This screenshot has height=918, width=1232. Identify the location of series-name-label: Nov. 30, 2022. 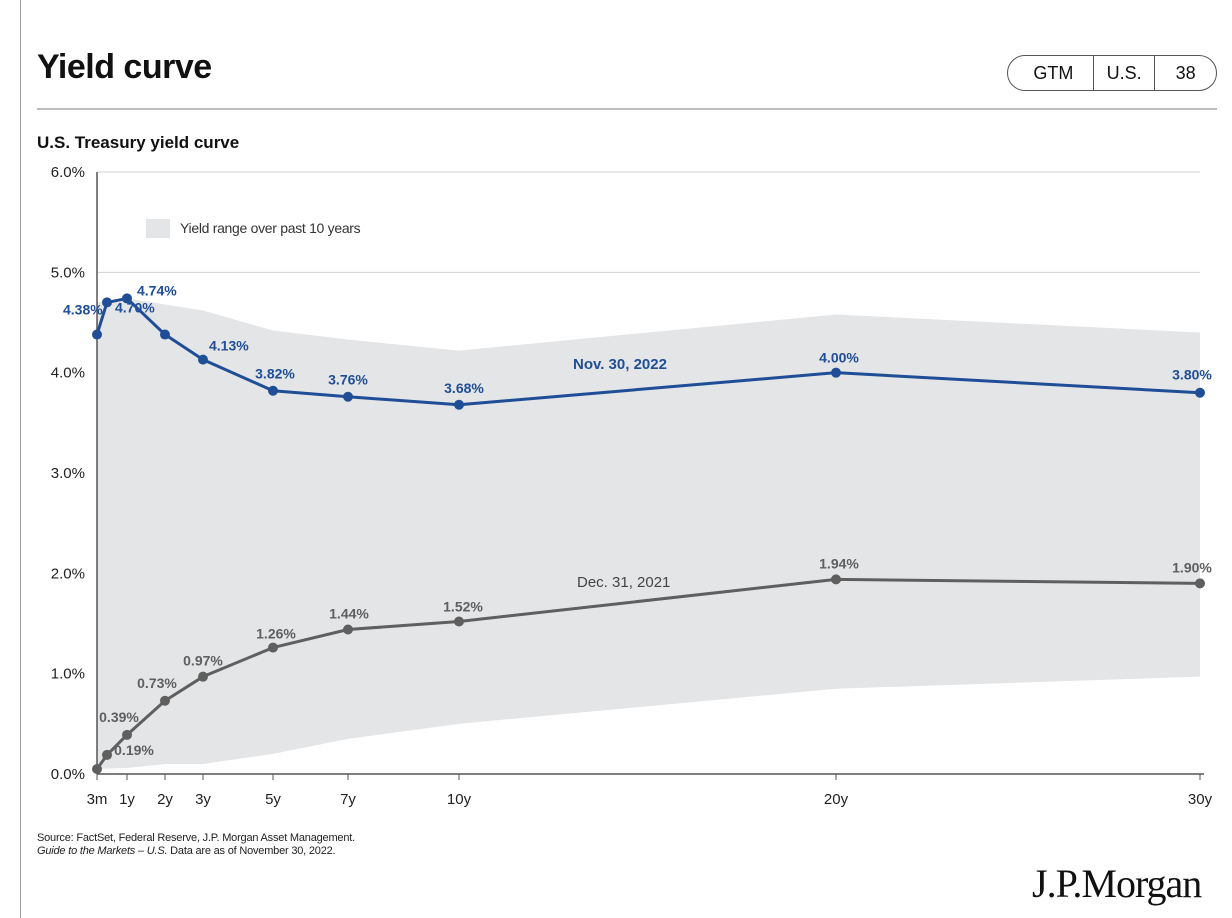
(620, 364).